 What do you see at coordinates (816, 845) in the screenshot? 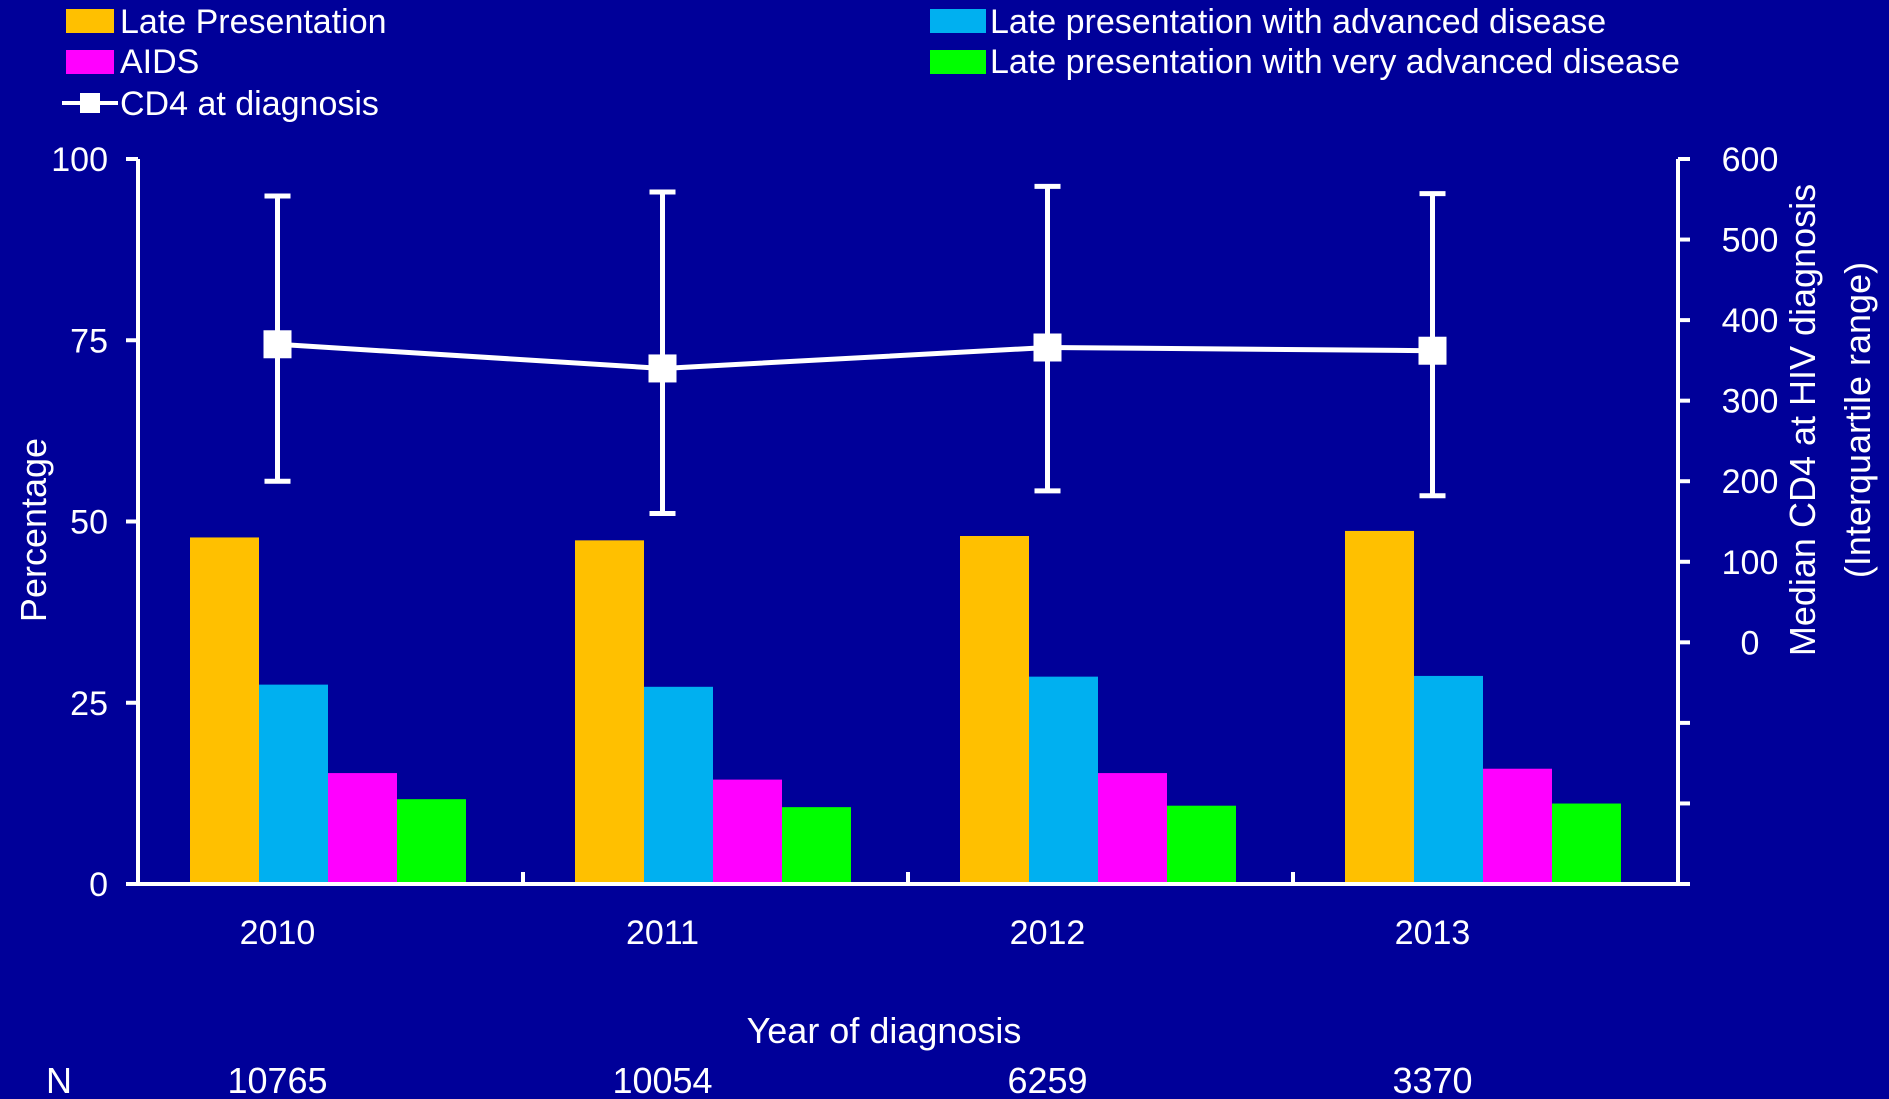
I see `bar-late-presentation-with-very-advanced-disease-2011` at bounding box center [816, 845].